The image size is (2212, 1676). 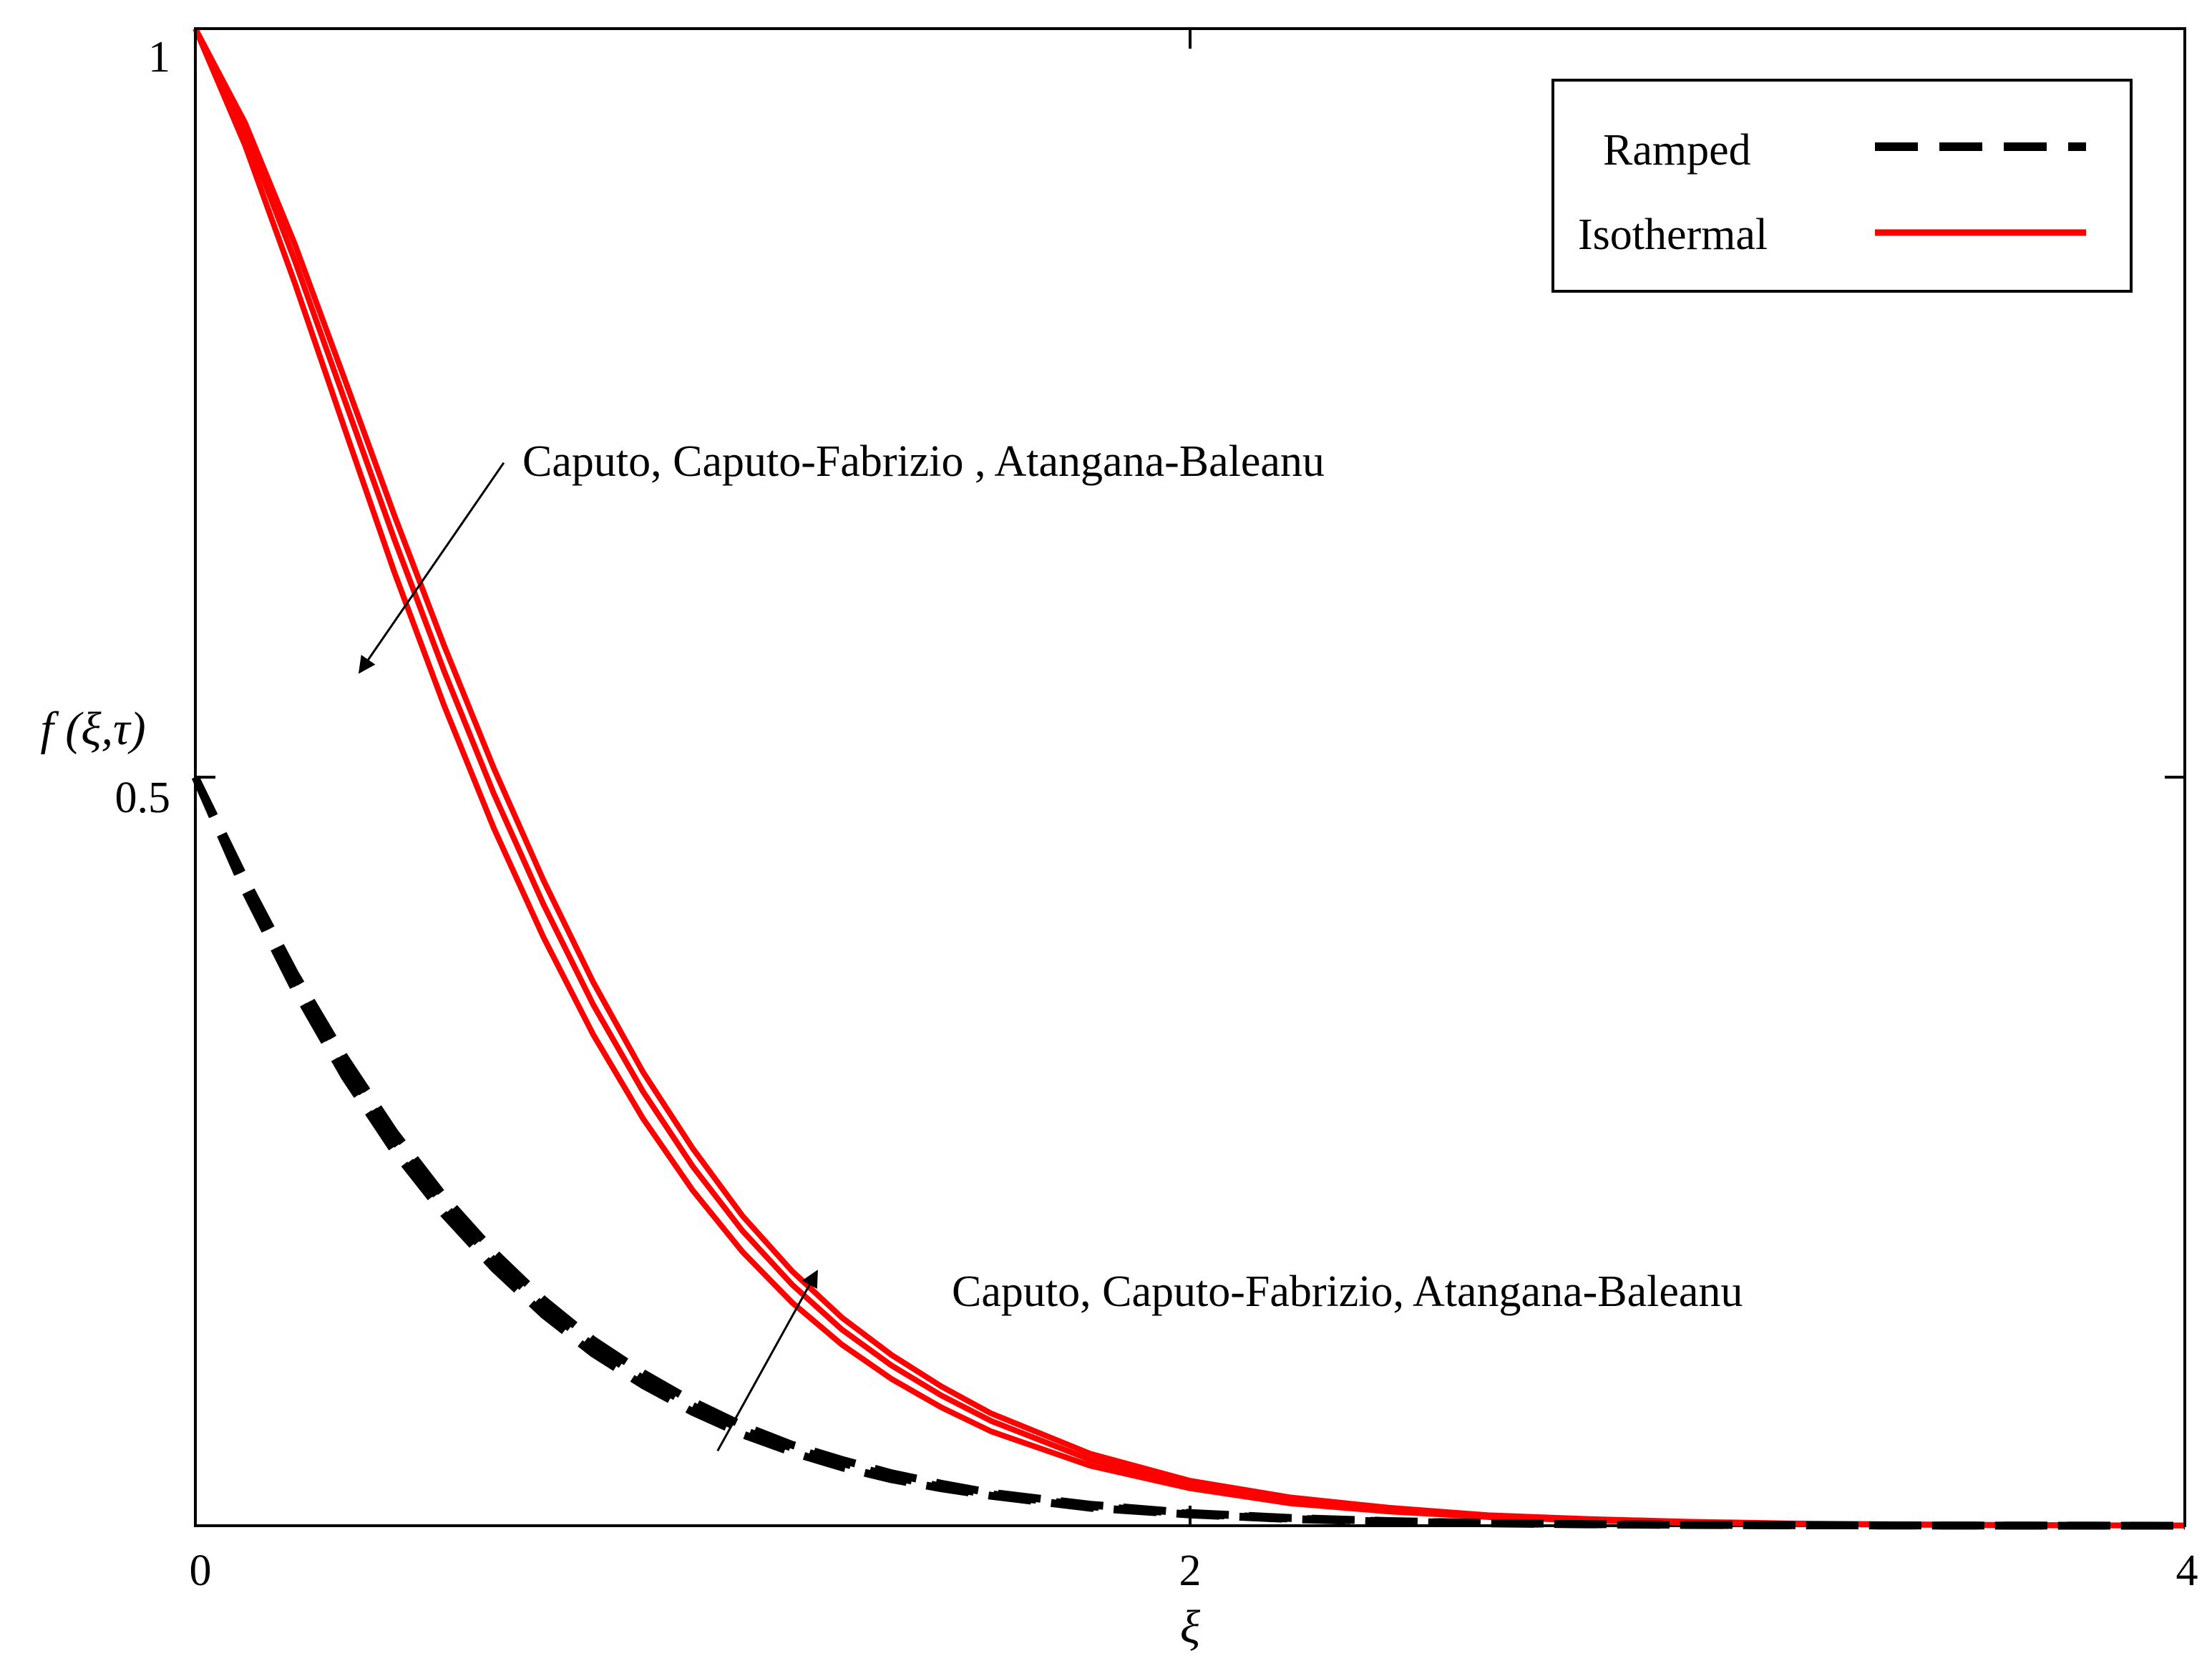 What do you see at coordinates (767, 1361) in the screenshot?
I see `annotation-lower-arrow` at bounding box center [767, 1361].